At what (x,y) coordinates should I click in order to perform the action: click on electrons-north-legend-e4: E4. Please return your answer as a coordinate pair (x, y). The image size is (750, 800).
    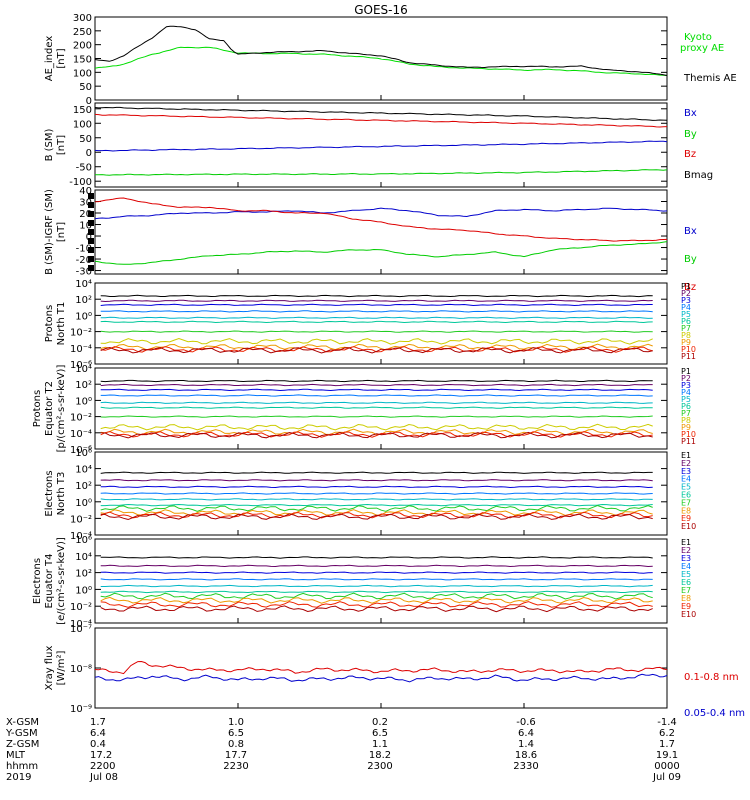
    Looking at the image, I should click on (686, 479).